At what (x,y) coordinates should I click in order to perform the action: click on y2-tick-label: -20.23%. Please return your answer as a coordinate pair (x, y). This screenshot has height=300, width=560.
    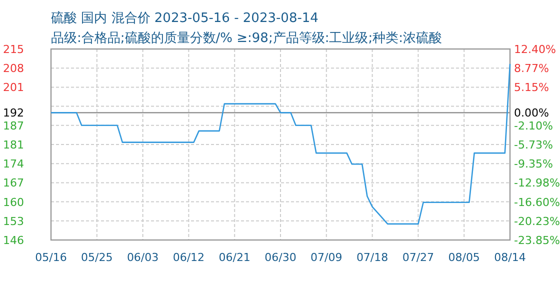
    Looking at the image, I should click on (537, 221).